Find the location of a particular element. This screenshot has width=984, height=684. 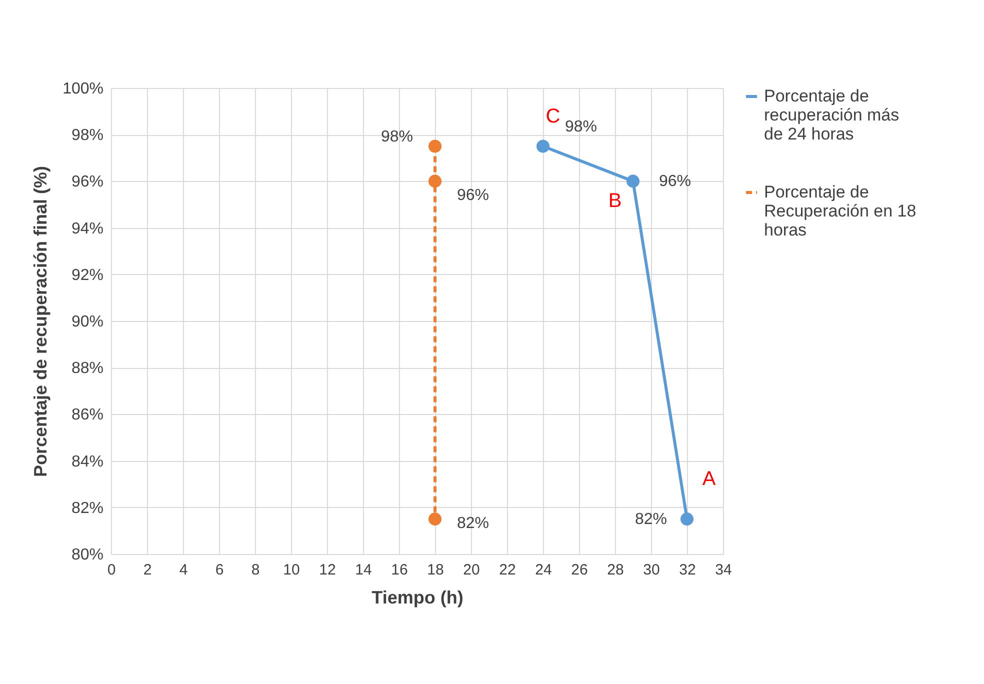

x-tick-label: 14 is located at coordinates (363, 570).